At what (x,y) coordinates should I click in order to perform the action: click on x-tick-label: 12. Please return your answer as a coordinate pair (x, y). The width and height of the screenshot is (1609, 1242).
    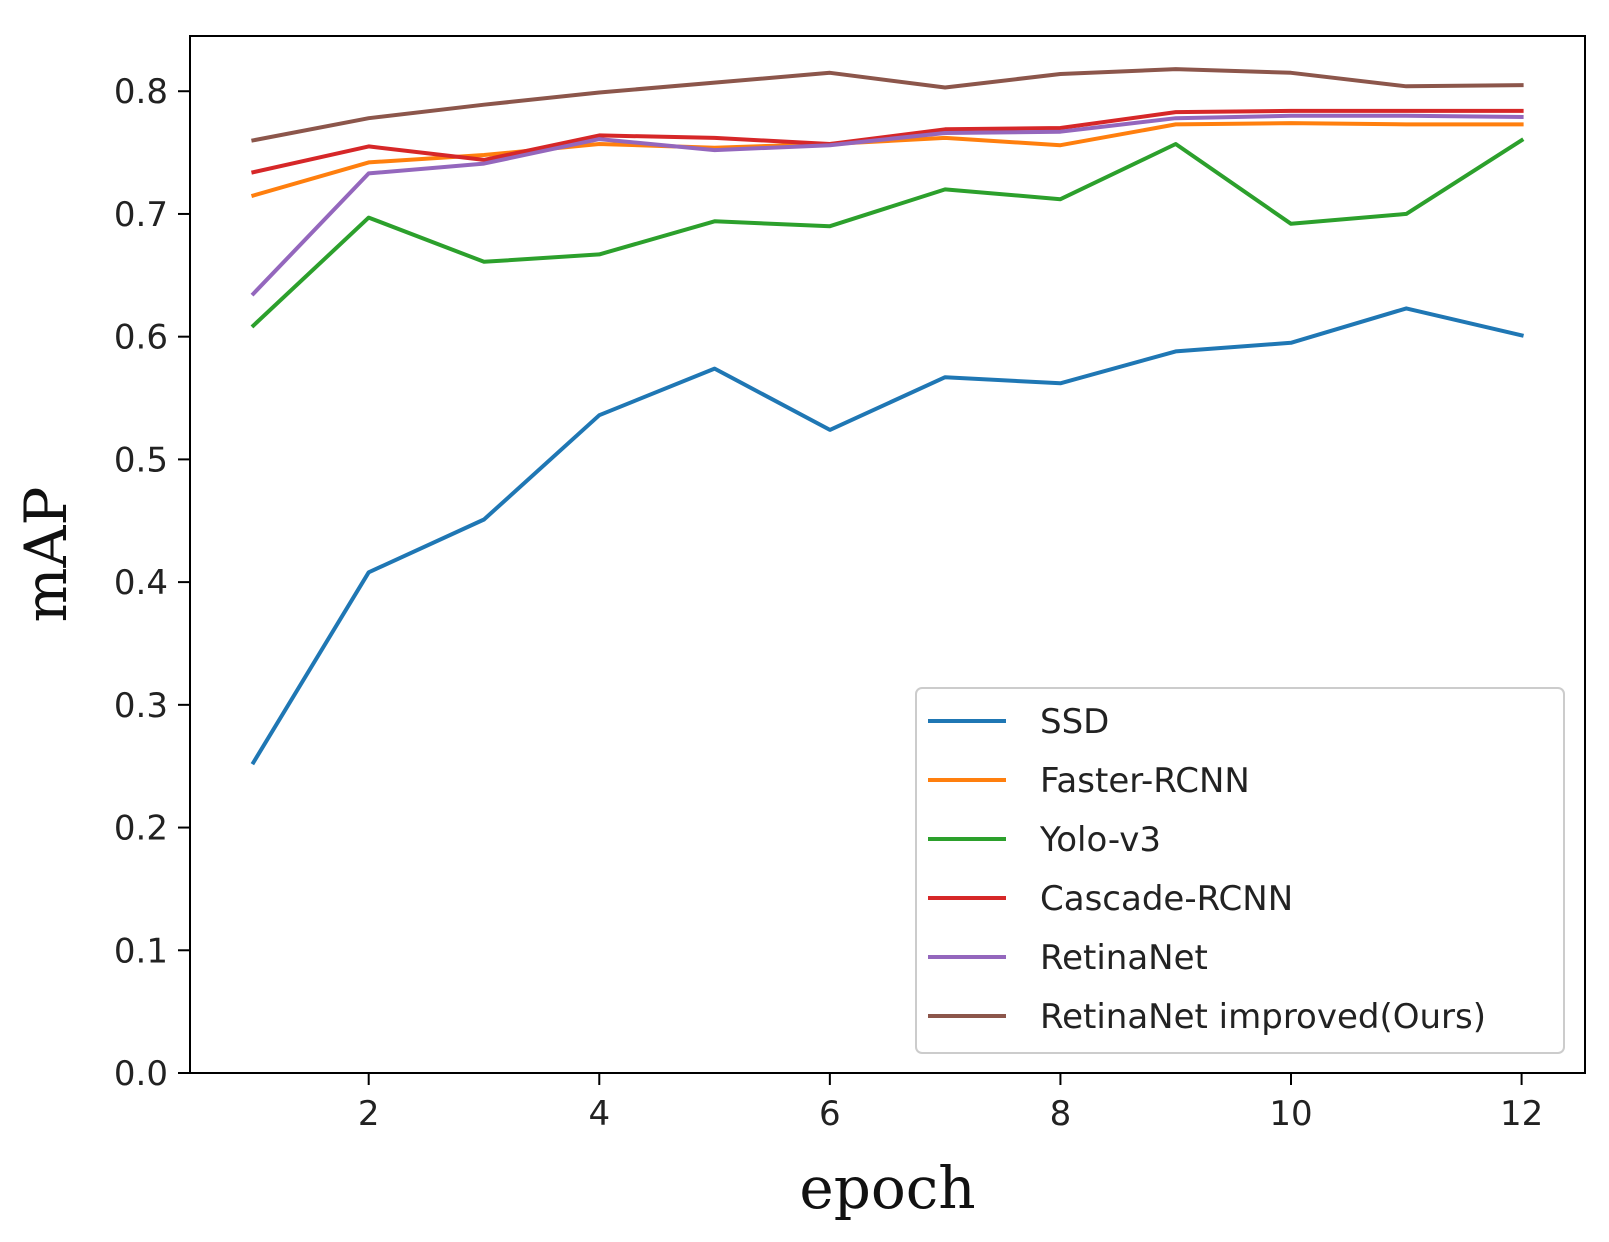
    Looking at the image, I should click on (1521, 1114).